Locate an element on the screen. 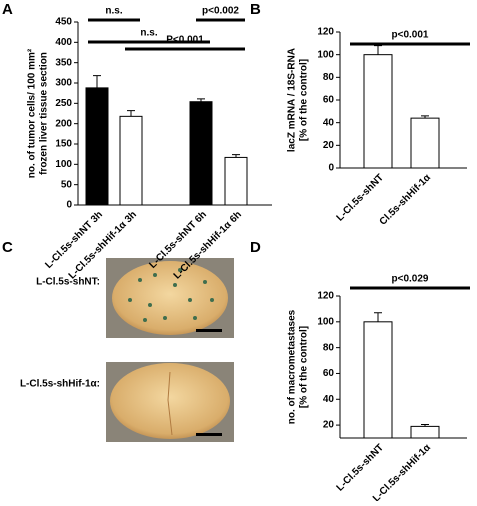  y-tick-label: 400 is located at coordinates (63, 42).